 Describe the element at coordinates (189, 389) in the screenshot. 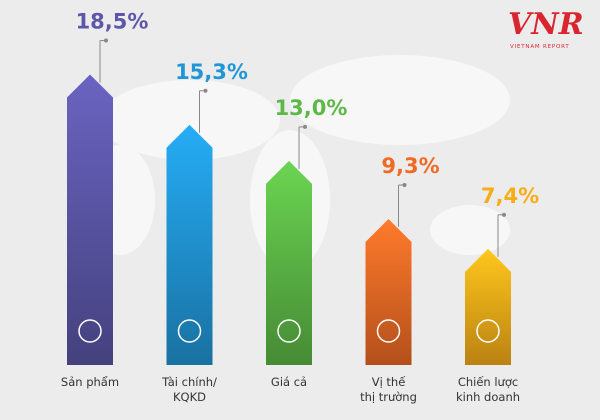

I see `category-label: Tài chính/ KQKD` at that location.